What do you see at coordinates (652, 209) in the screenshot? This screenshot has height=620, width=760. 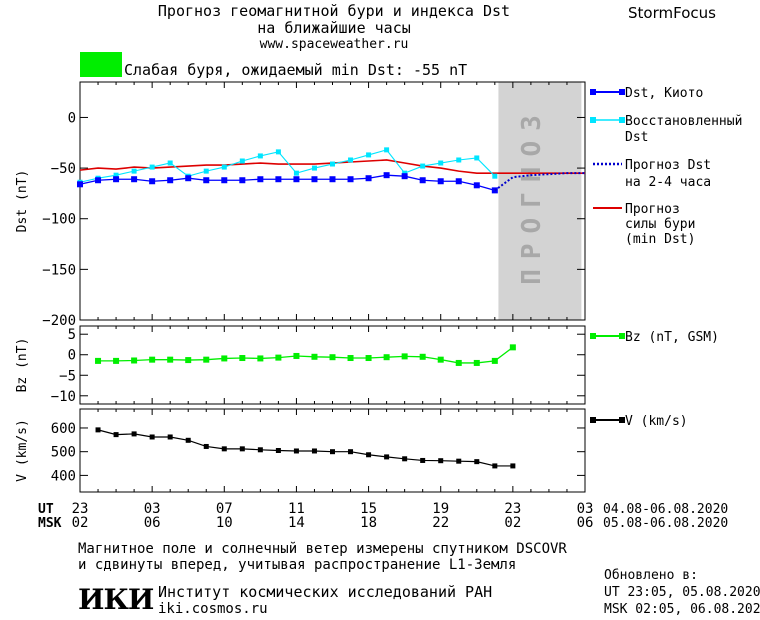 I see `legend-storm-1: Прогноз` at bounding box center [652, 209].